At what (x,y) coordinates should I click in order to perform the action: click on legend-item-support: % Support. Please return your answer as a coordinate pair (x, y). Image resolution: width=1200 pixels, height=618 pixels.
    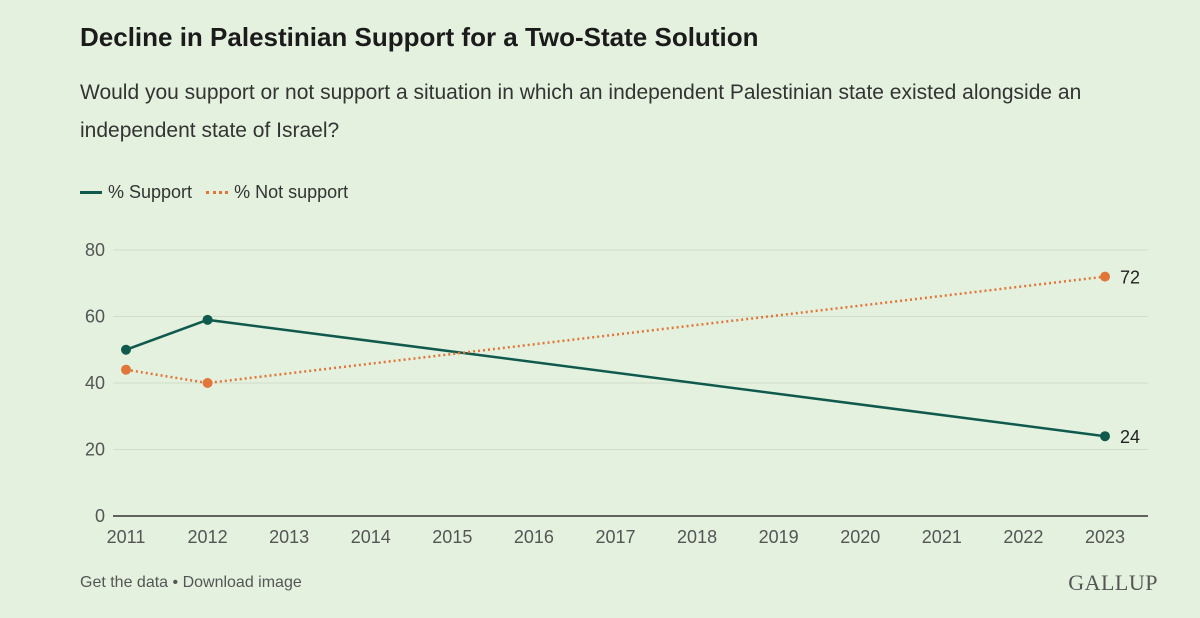
    Looking at the image, I should click on (136, 192).